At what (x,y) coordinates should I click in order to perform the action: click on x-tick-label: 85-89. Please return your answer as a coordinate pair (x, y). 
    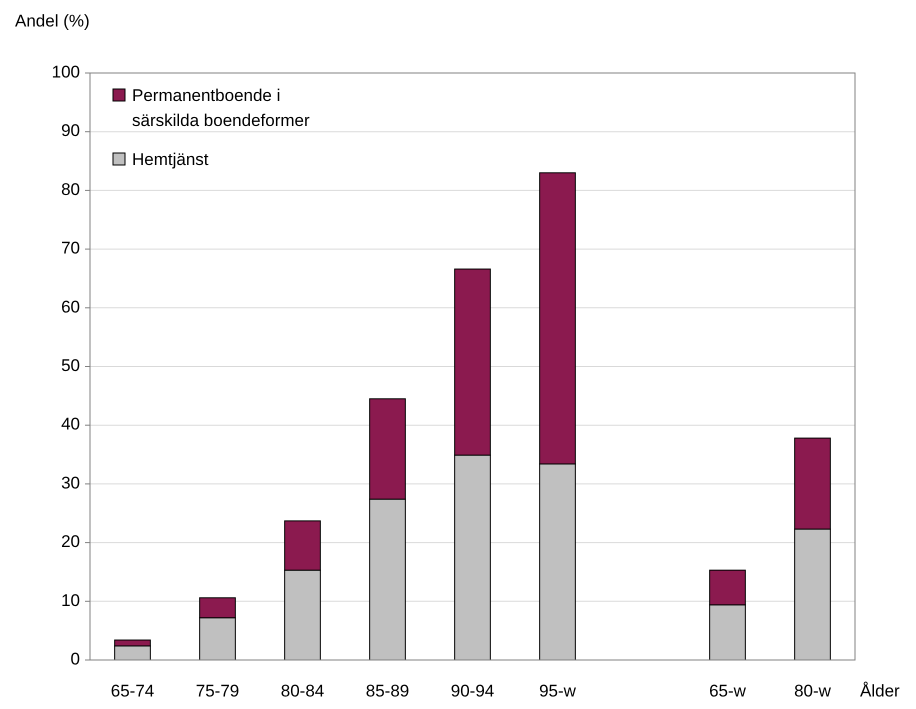
    Looking at the image, I should click on (388, 690).